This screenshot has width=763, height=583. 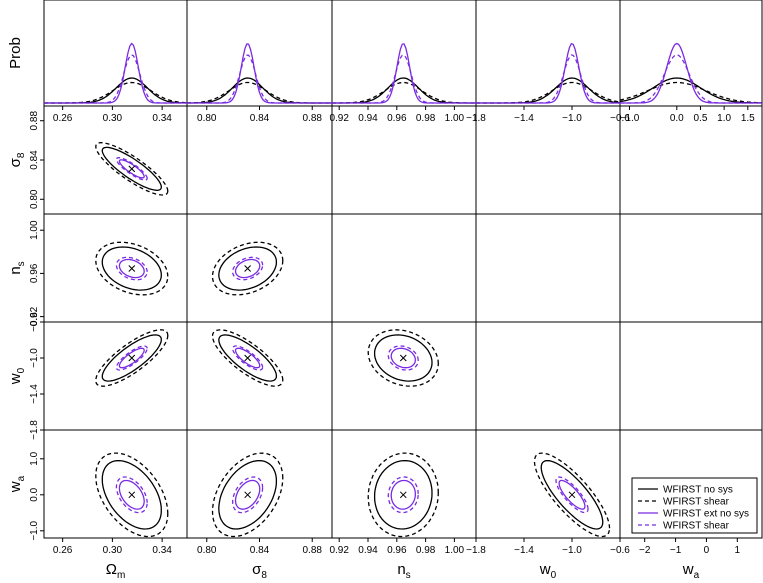 I want to click on ylabel-w0: w0, so click(x=17, y=376).